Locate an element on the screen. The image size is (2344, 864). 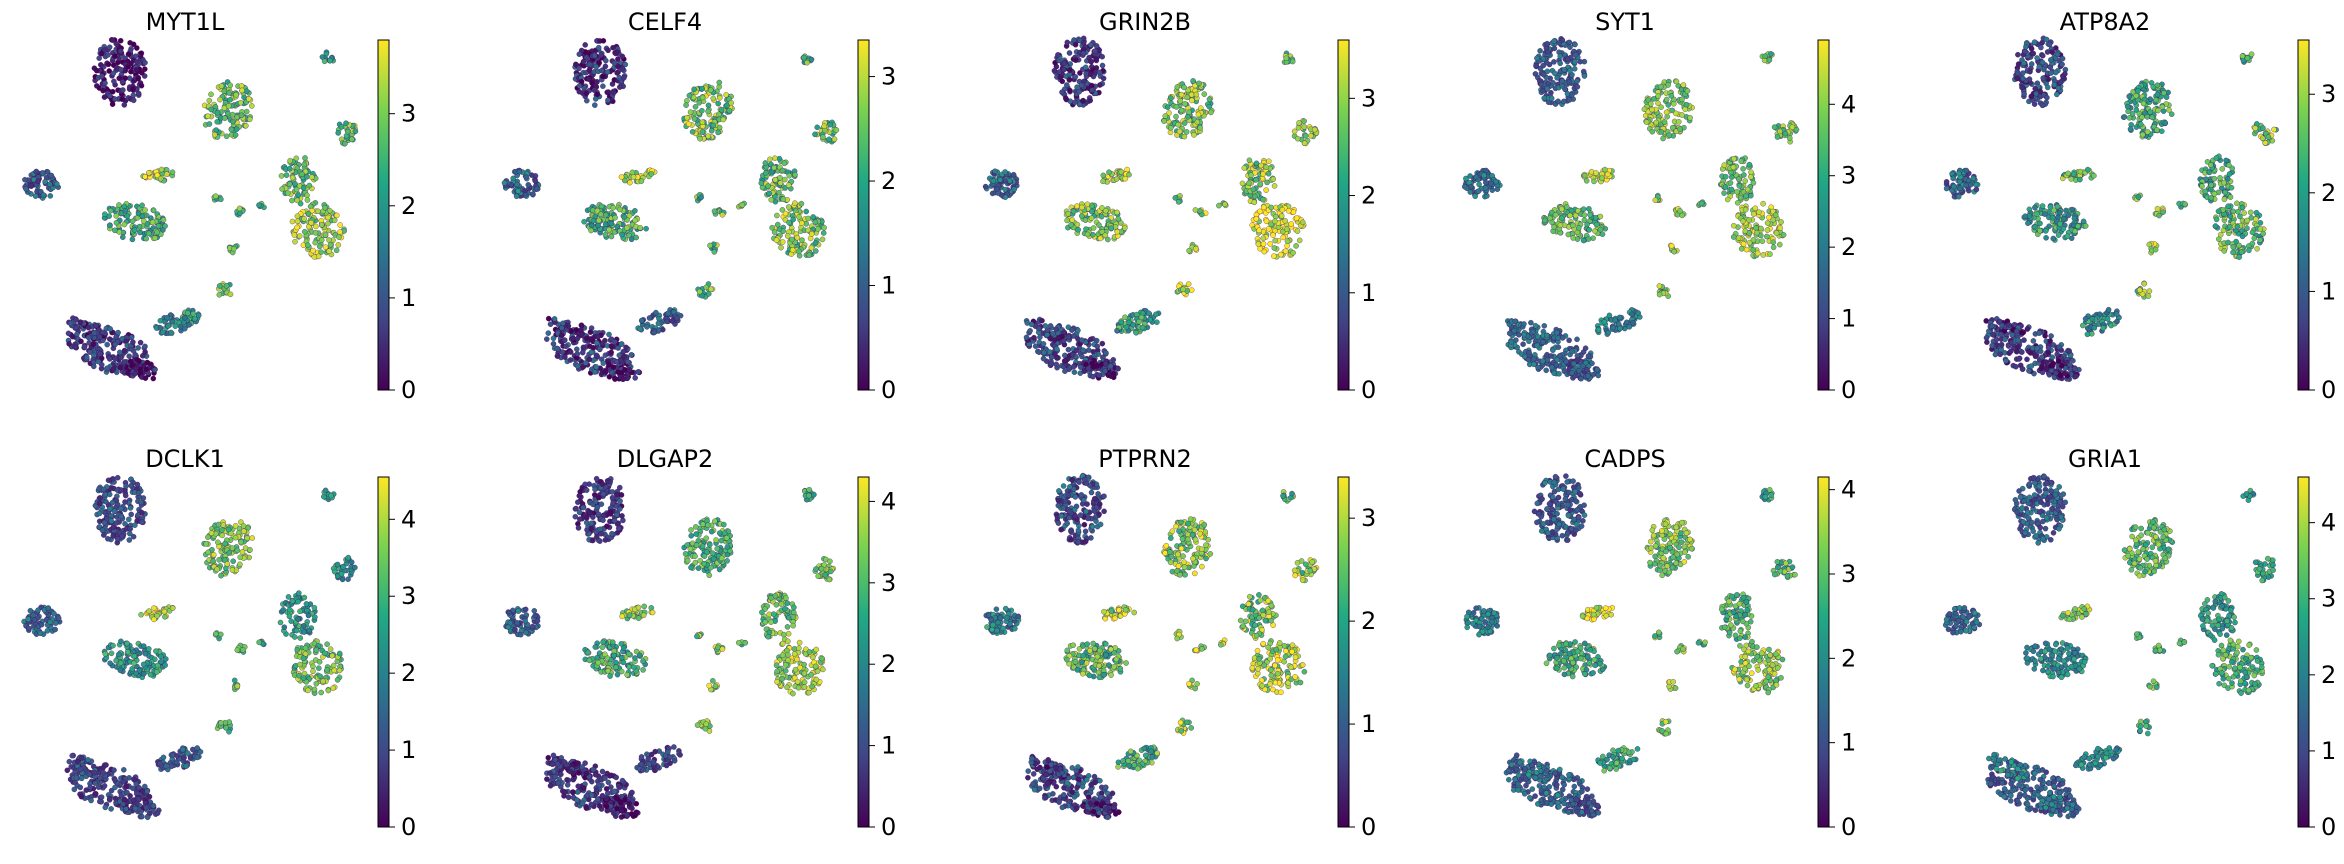
scatter-points is located at coordinates (1151, 208).